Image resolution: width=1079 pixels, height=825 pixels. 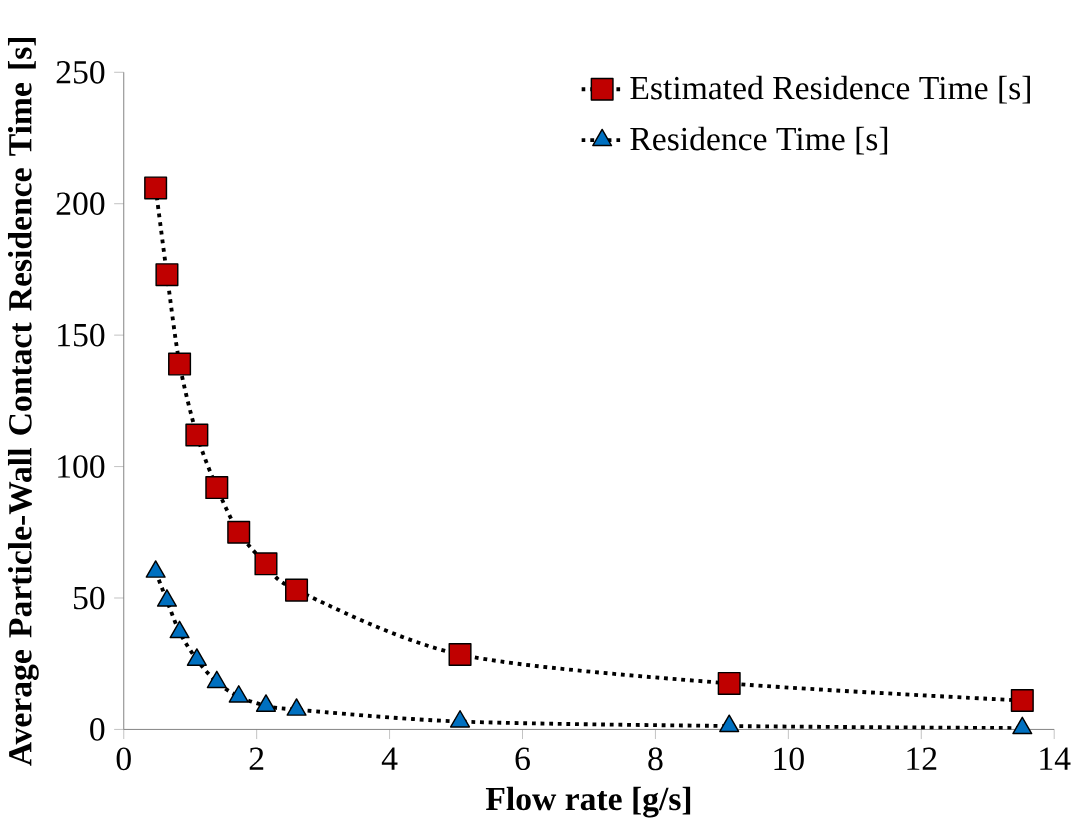 I want to click on y-tick-label: 0, so click(x=97, y=729).